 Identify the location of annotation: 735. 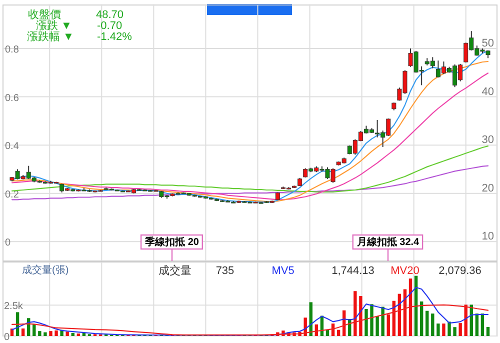
(225, 271).